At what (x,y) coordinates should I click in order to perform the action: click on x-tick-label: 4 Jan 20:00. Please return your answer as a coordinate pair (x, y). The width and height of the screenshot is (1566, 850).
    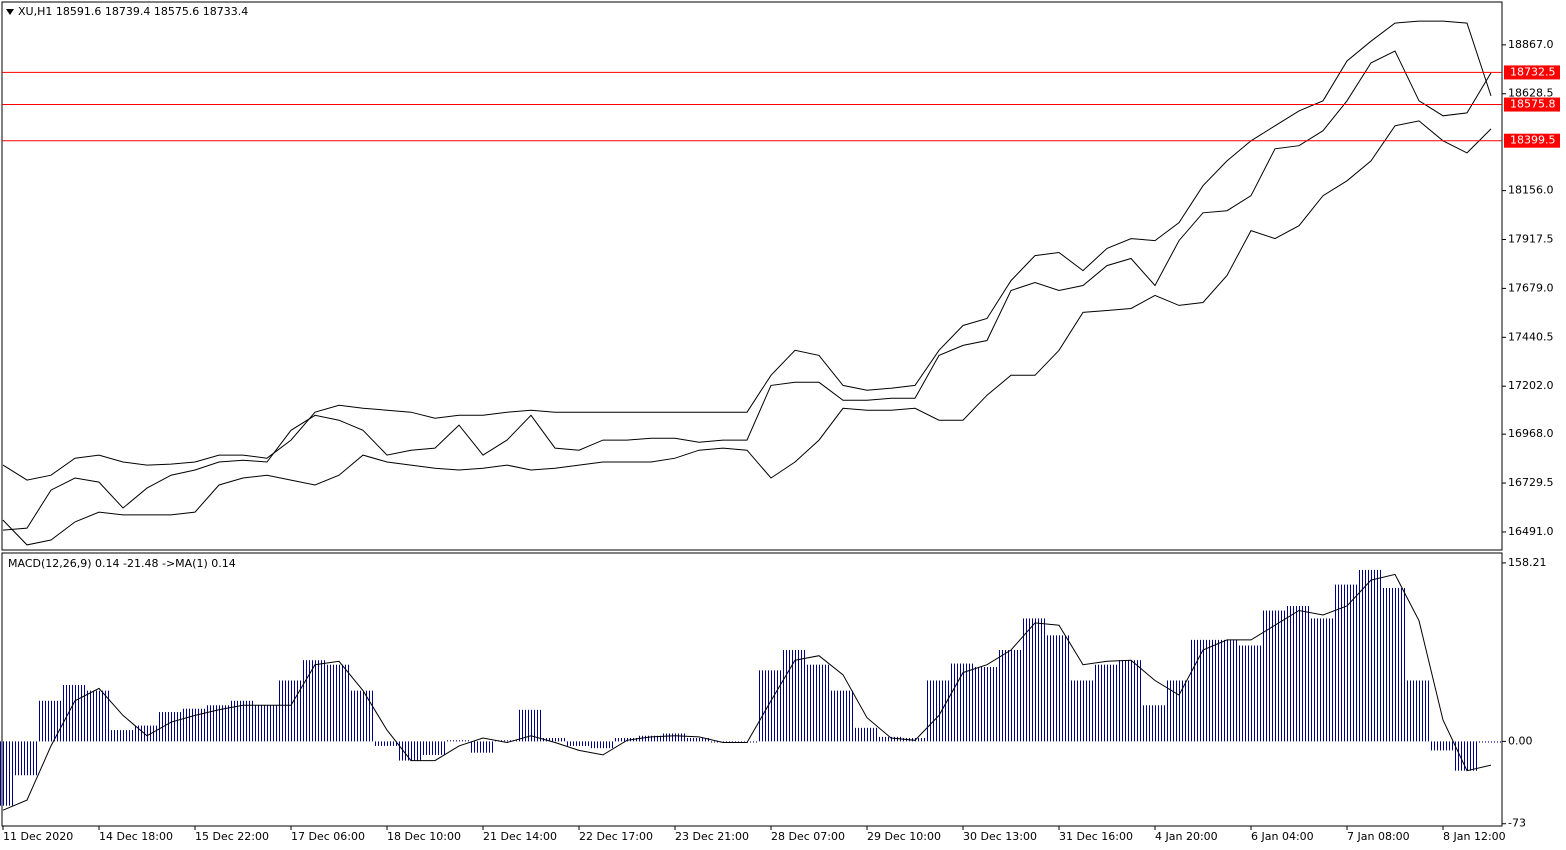
    Looking at the image, I should click on (1186, 836).